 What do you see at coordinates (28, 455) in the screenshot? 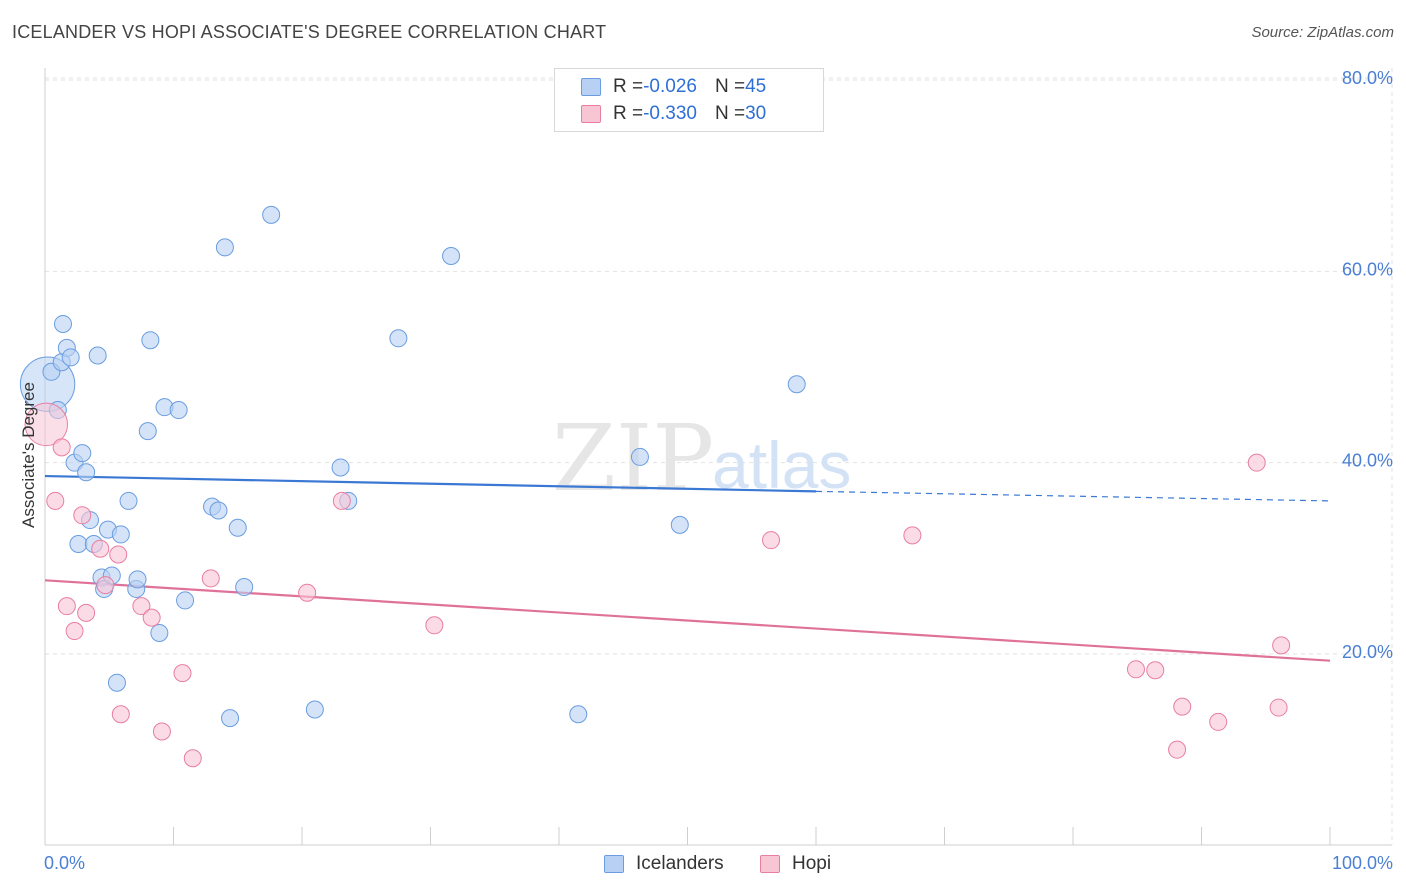
I see `y-axis-label: Associate's Degree` at bounding box center [28, 455].